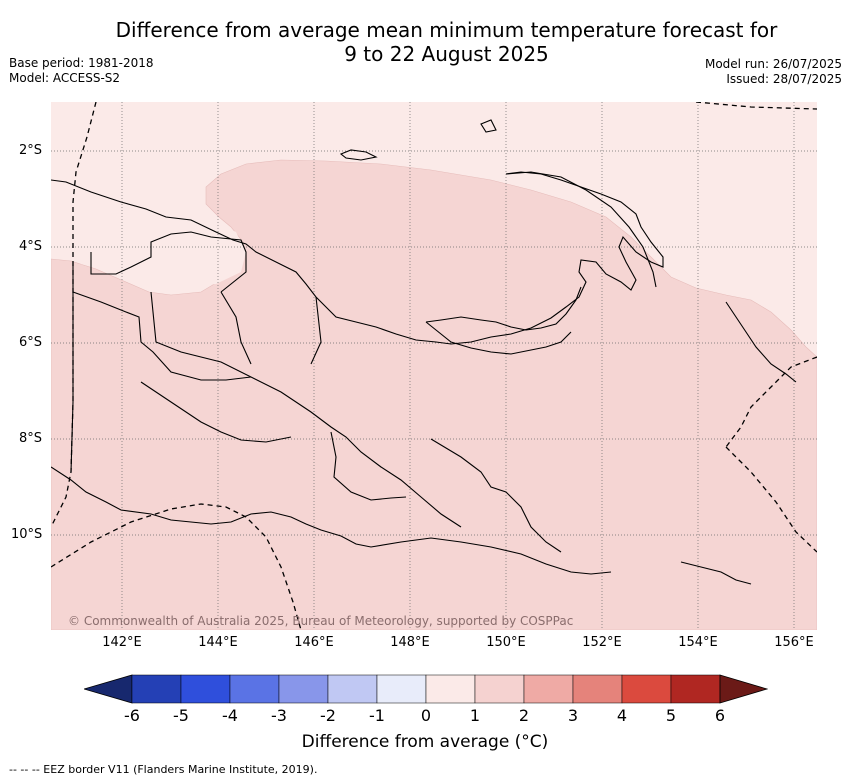 This screenshot has height=781, width=850. Describe the element at coordinates (524, 715) in the screenshot. I see `colorbar-tick-label: 2` at that location.